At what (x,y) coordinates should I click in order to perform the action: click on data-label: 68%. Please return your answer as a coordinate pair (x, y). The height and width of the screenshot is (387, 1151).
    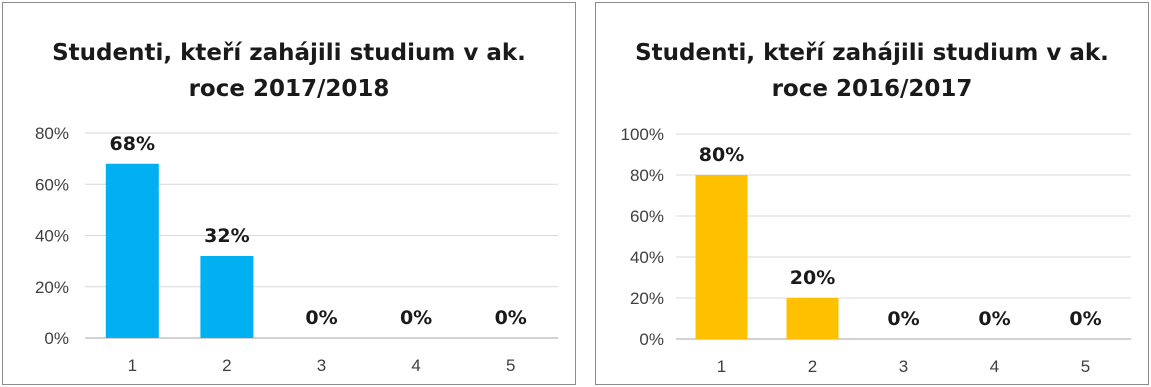
    Looking at the image, I should click on (132, 144).